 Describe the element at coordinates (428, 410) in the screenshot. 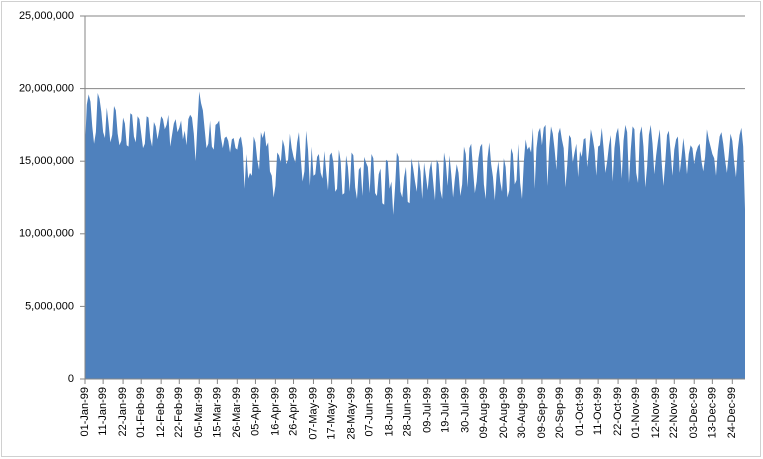

I see `x-tick-label: 09-Jul-99` at that location.